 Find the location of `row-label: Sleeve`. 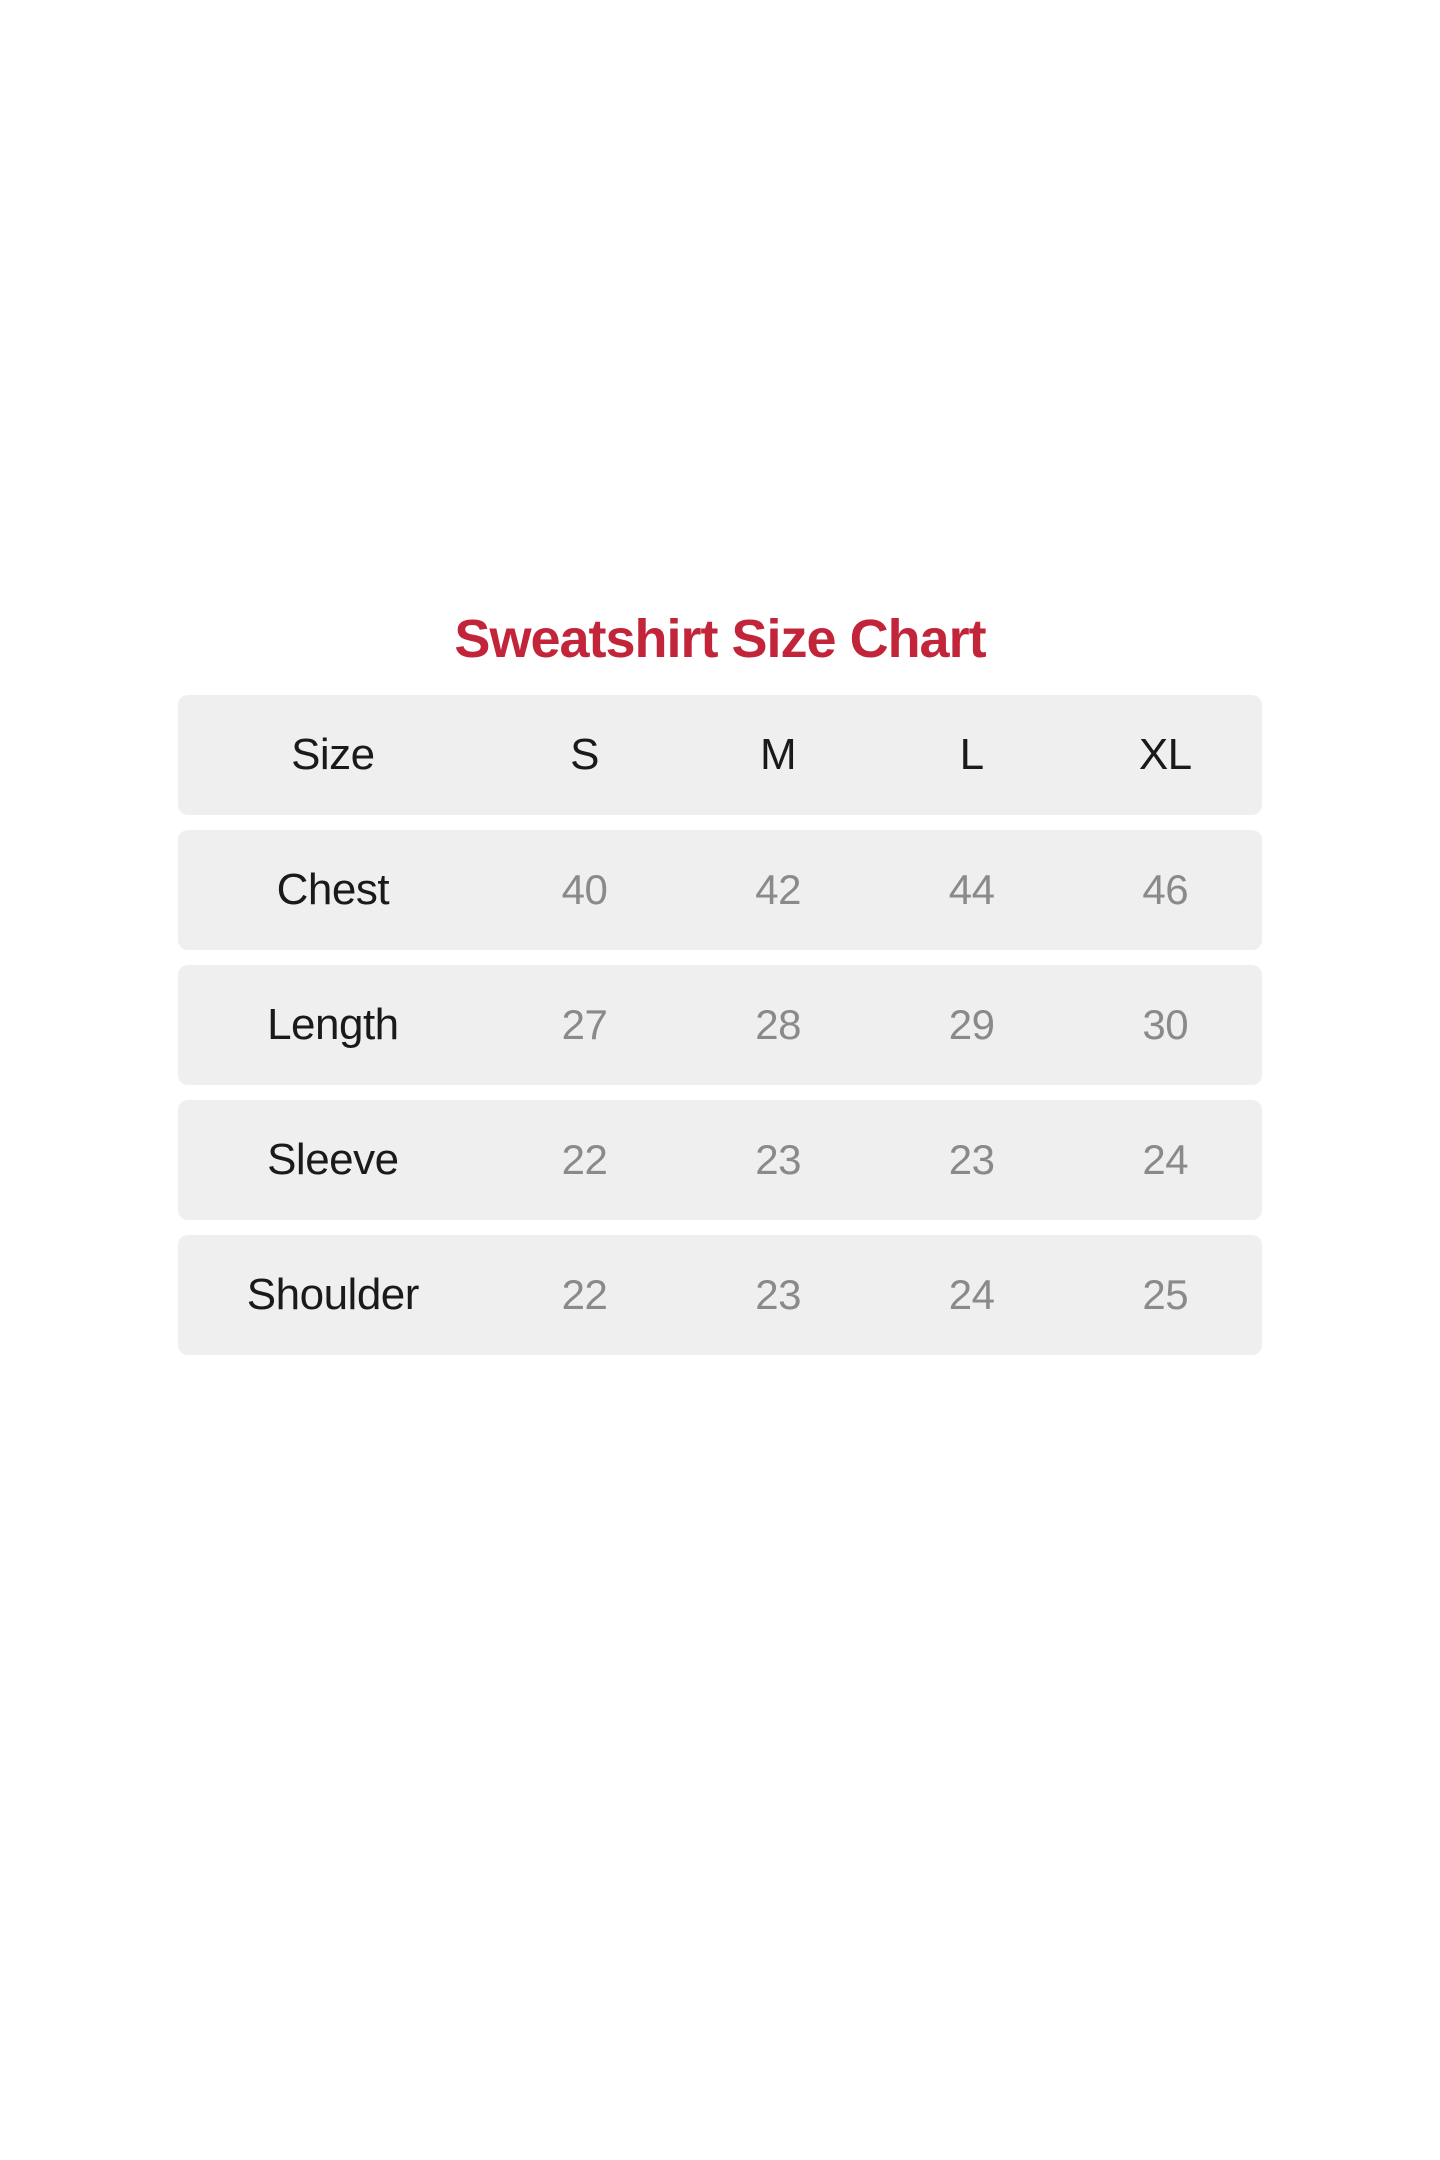

row-label: Sleeve is located at coordinates (333, 1160).